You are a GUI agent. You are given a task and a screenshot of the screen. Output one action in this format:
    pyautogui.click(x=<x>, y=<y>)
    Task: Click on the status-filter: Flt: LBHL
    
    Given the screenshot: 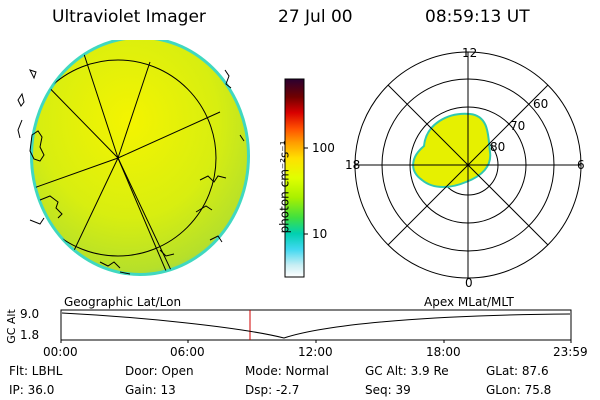 What is the action you would take?
    pyautogui.click(x=36, y=371)
    